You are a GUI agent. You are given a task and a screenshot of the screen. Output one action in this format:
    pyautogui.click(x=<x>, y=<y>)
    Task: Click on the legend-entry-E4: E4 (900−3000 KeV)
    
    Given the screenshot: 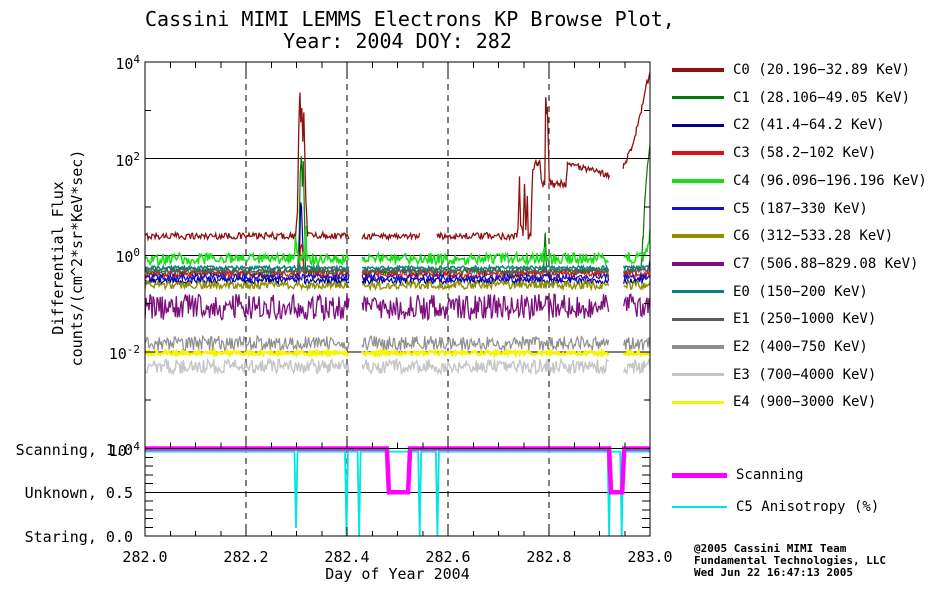 What is the action you would take?
    pyautogui.click(x=774, y=402)
    